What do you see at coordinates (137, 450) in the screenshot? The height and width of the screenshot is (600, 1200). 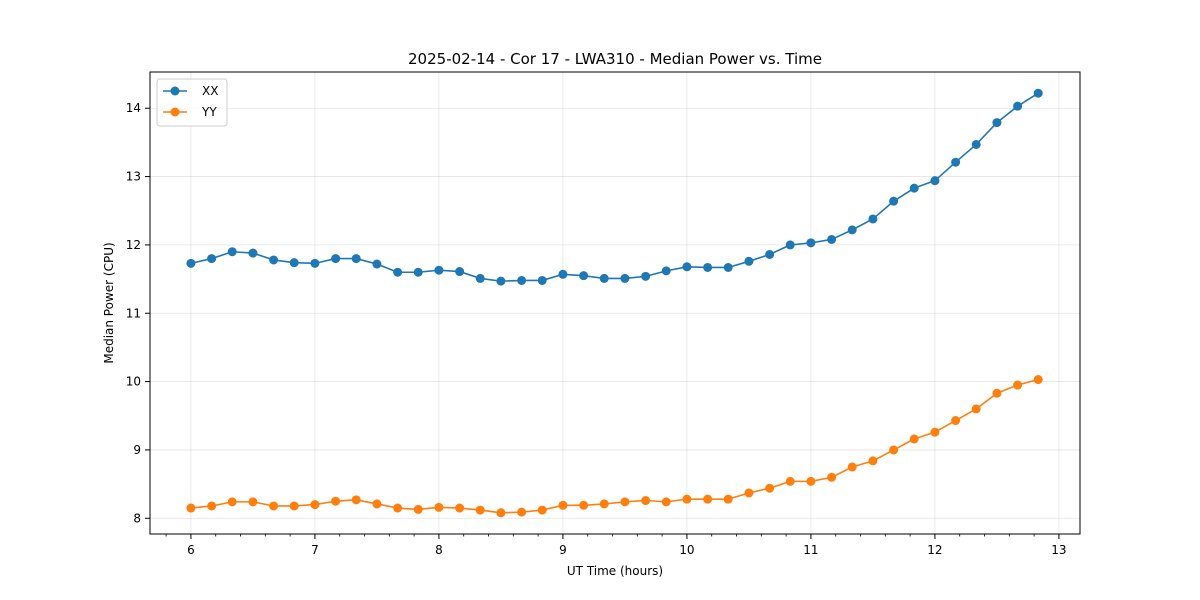 I see `y-tick-label: 9` at bounding box center [137, 450].